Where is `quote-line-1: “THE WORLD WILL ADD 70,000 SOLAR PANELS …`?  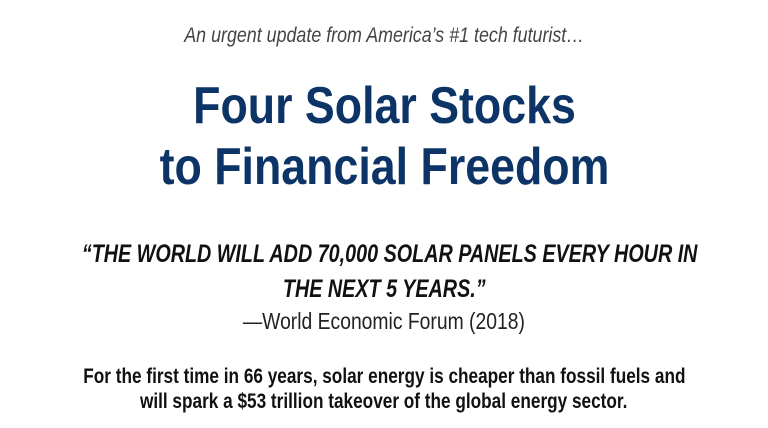
quote-line-1: “THE WORLD WILL ADD 70,000 SOLAR PANELS … is located at coordinates (389, 254).